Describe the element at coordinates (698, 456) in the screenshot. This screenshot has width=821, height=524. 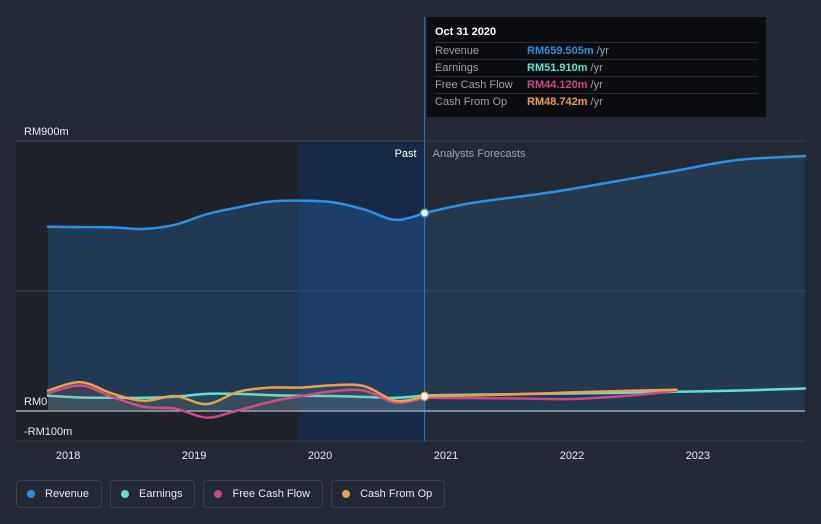
I see `x-tick-label: 2023` at that location.